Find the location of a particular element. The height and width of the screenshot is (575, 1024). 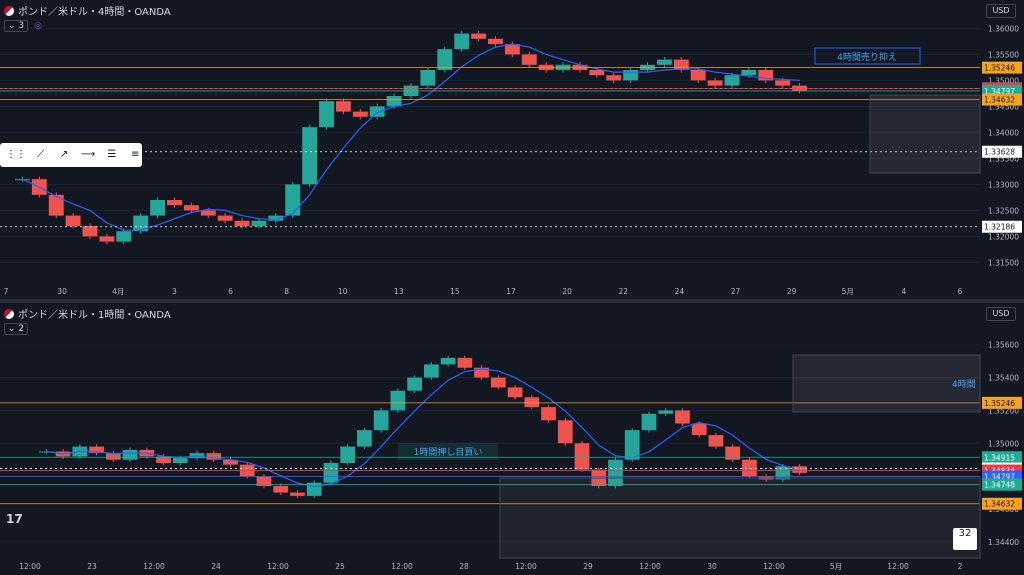

drawing-toolbar: ⋮⋮ ⟋ ↗ ⟶ ☰ ≡ is located at coordinates (71, 155).